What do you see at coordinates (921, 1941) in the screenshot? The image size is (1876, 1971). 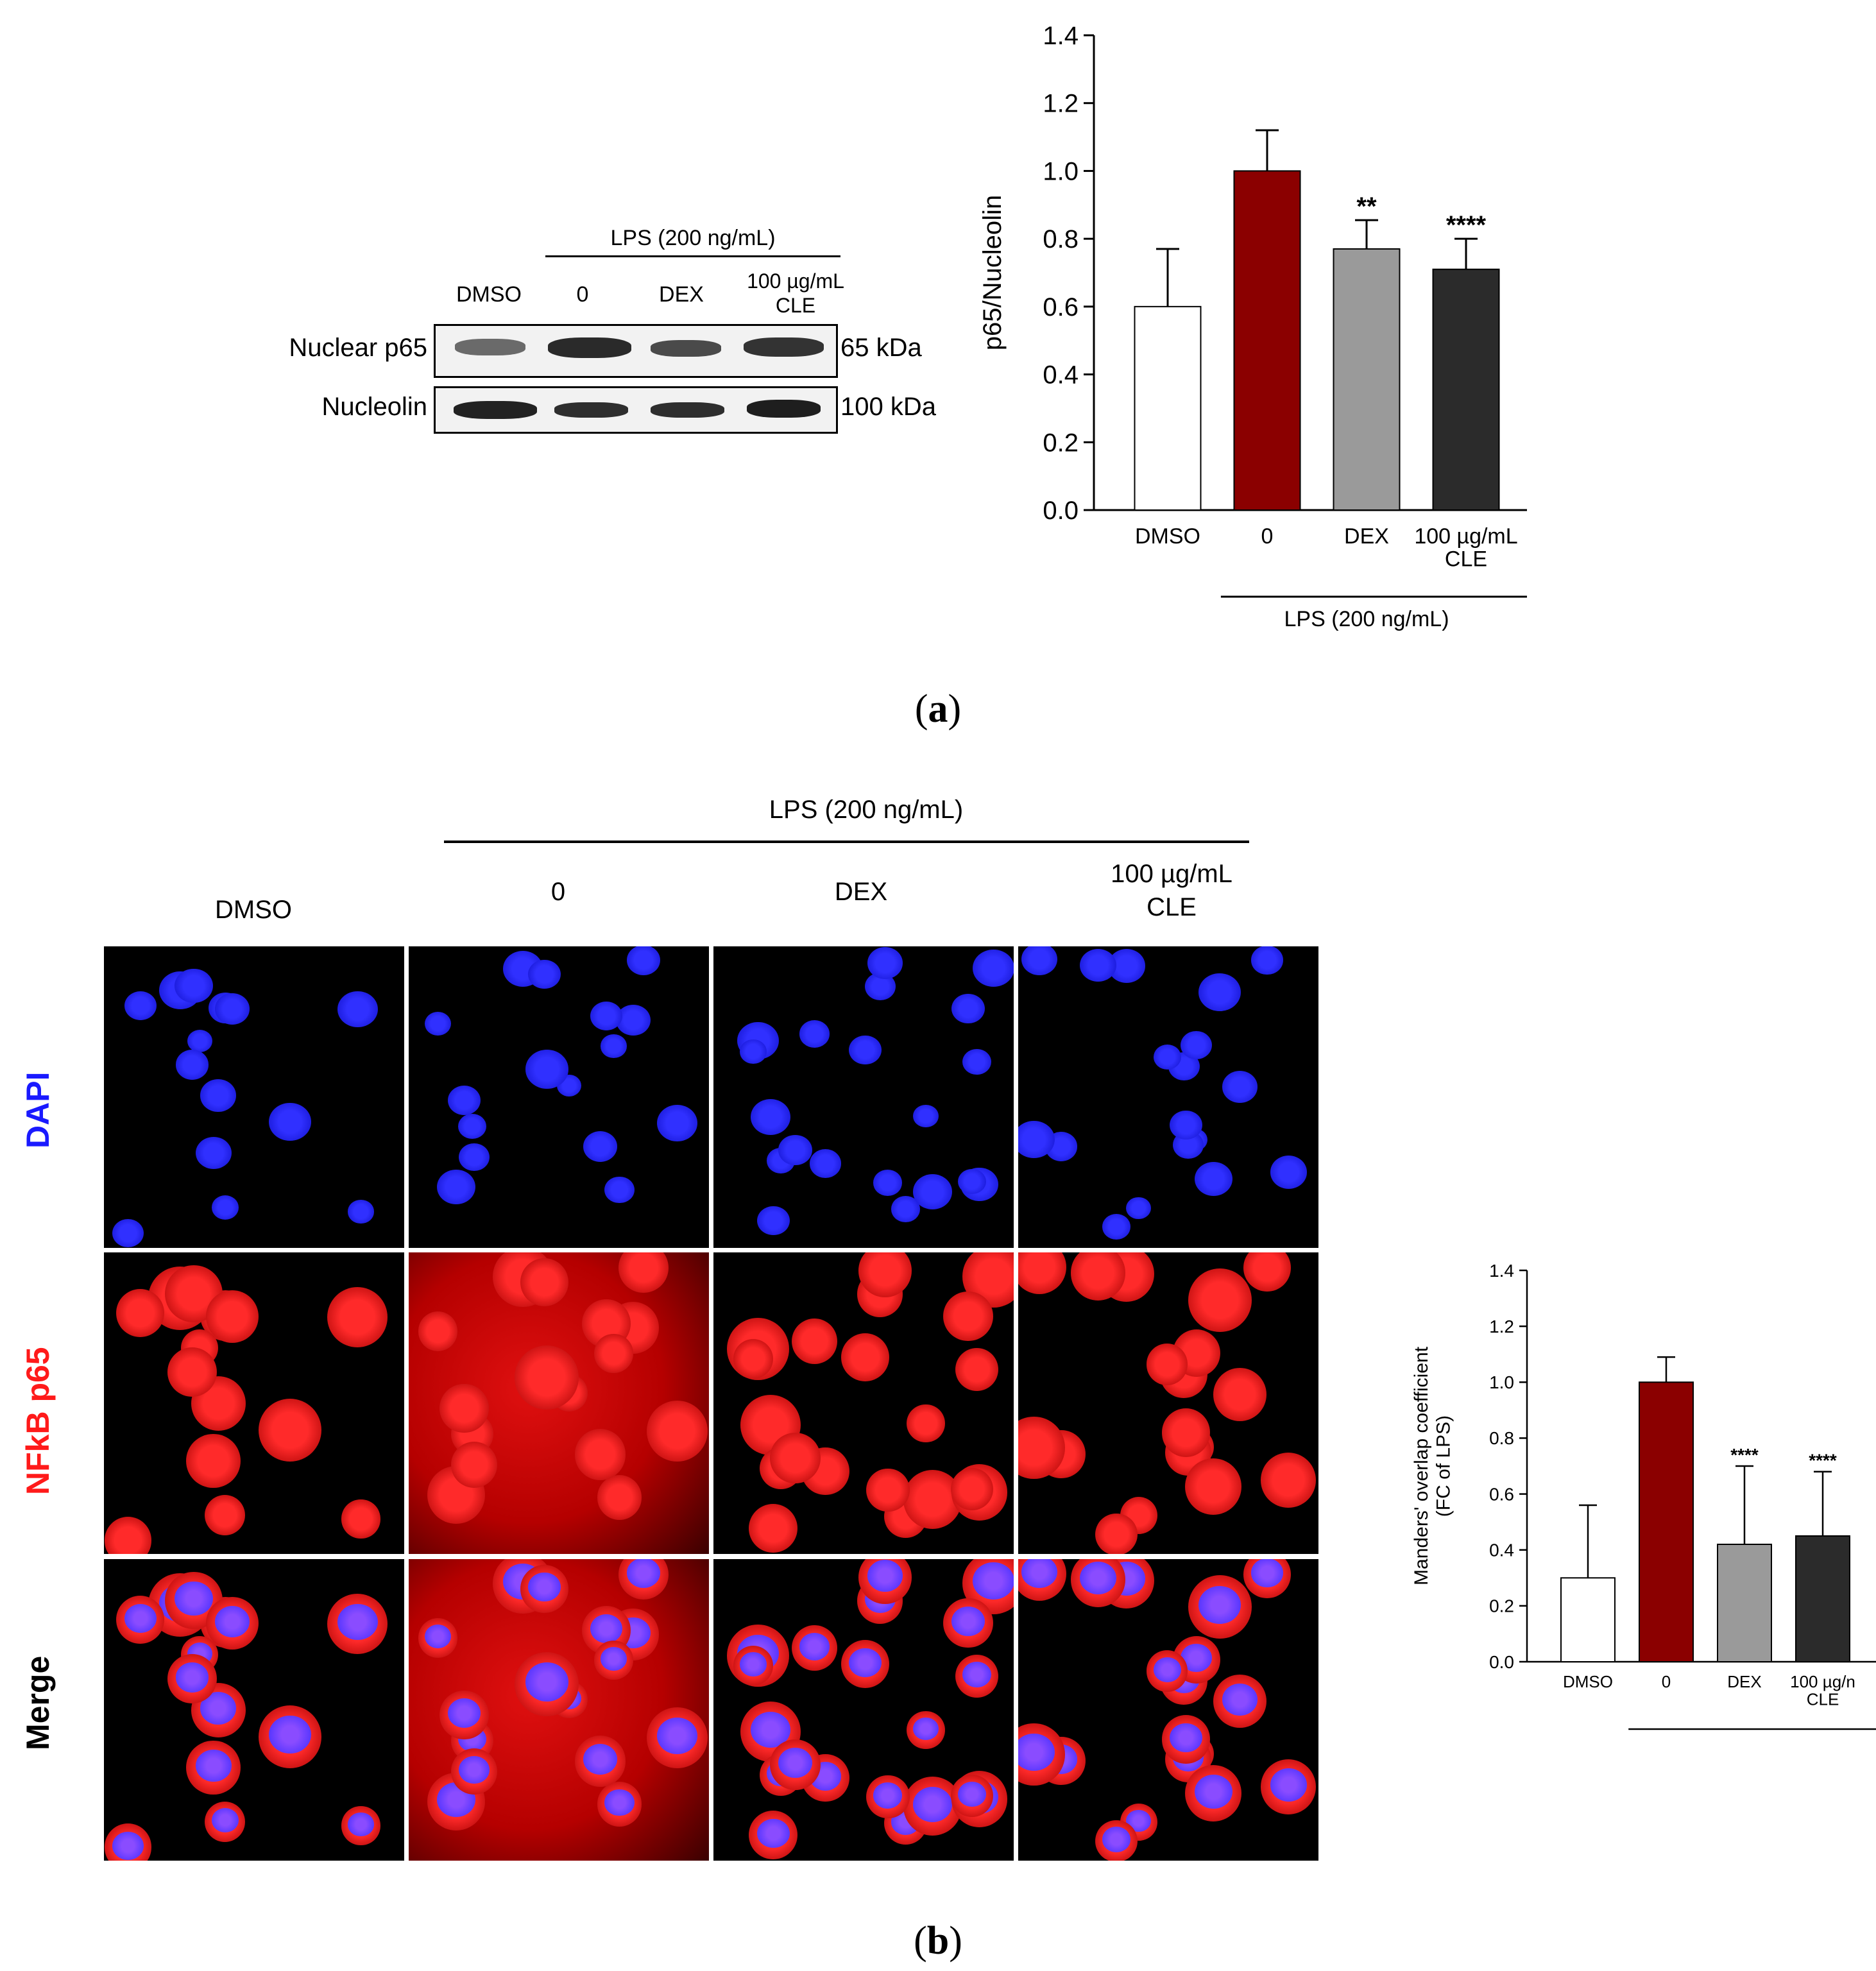 I see `caption-b-open: (` at bounding box center [921, 1941].